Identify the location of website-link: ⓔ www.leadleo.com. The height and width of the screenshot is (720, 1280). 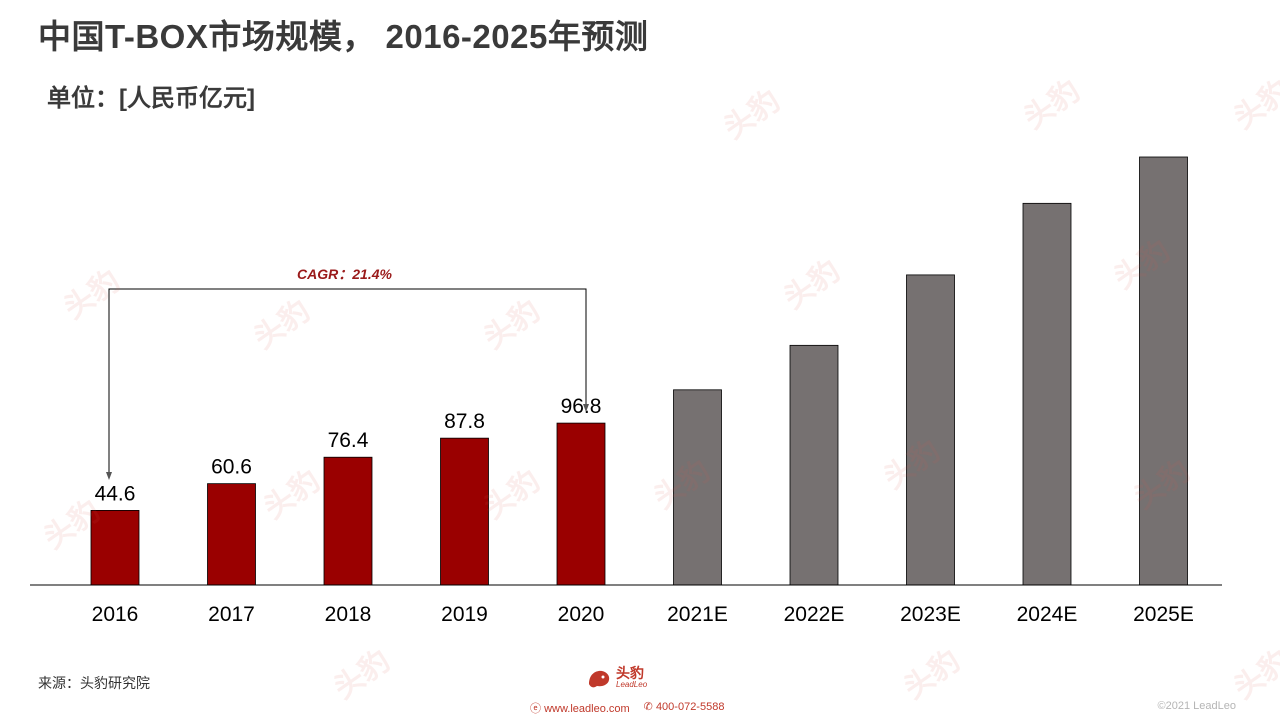
(580, 708).